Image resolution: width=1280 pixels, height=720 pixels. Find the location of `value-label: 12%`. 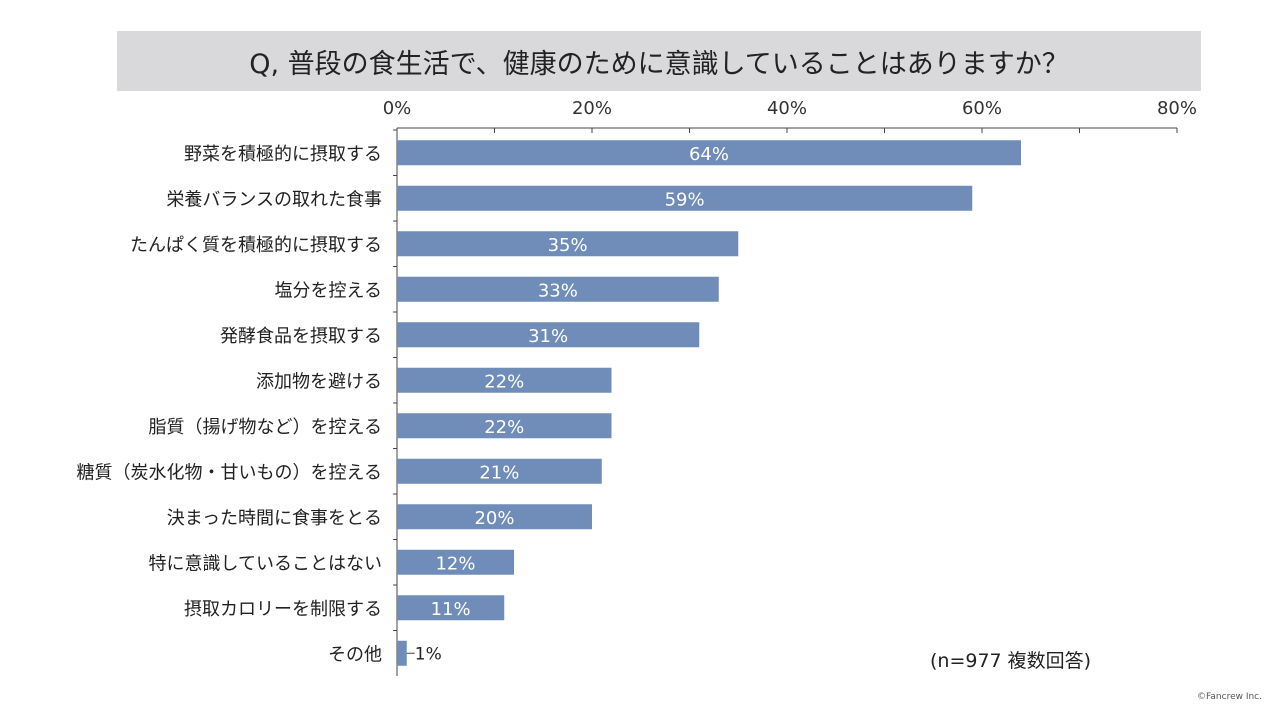

value-label: 12% is located at coordinates (455, 563).